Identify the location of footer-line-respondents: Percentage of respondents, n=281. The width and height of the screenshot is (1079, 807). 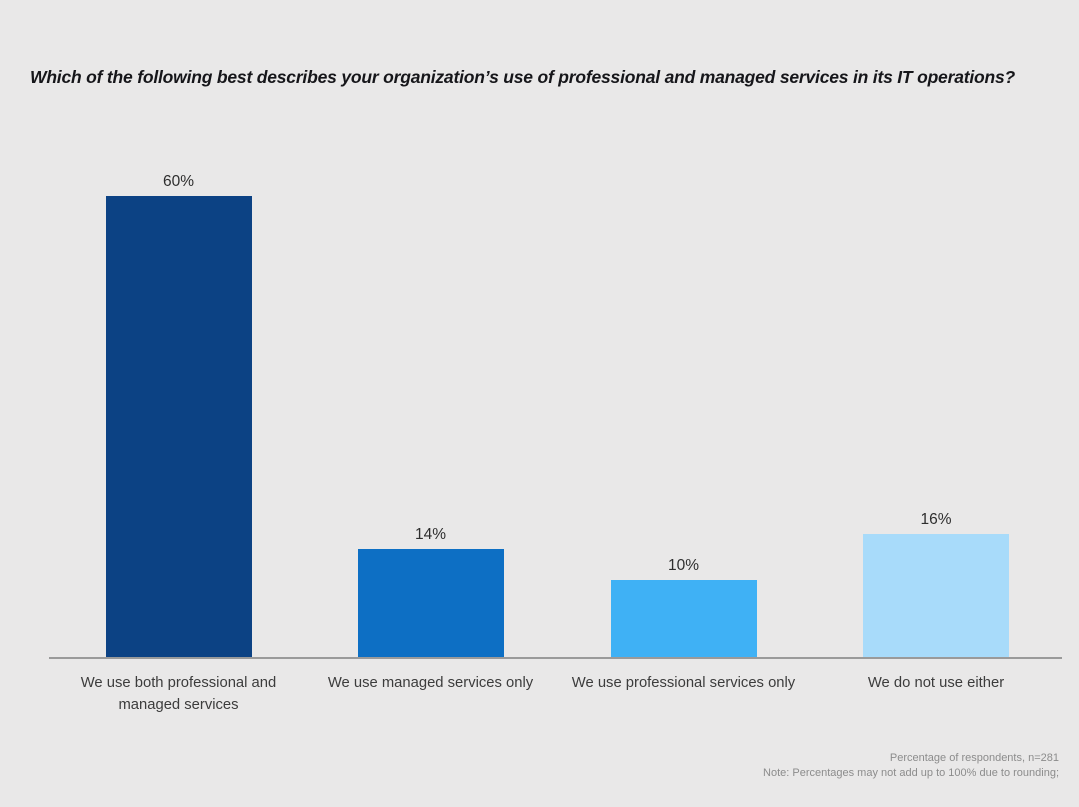
(974, 758).